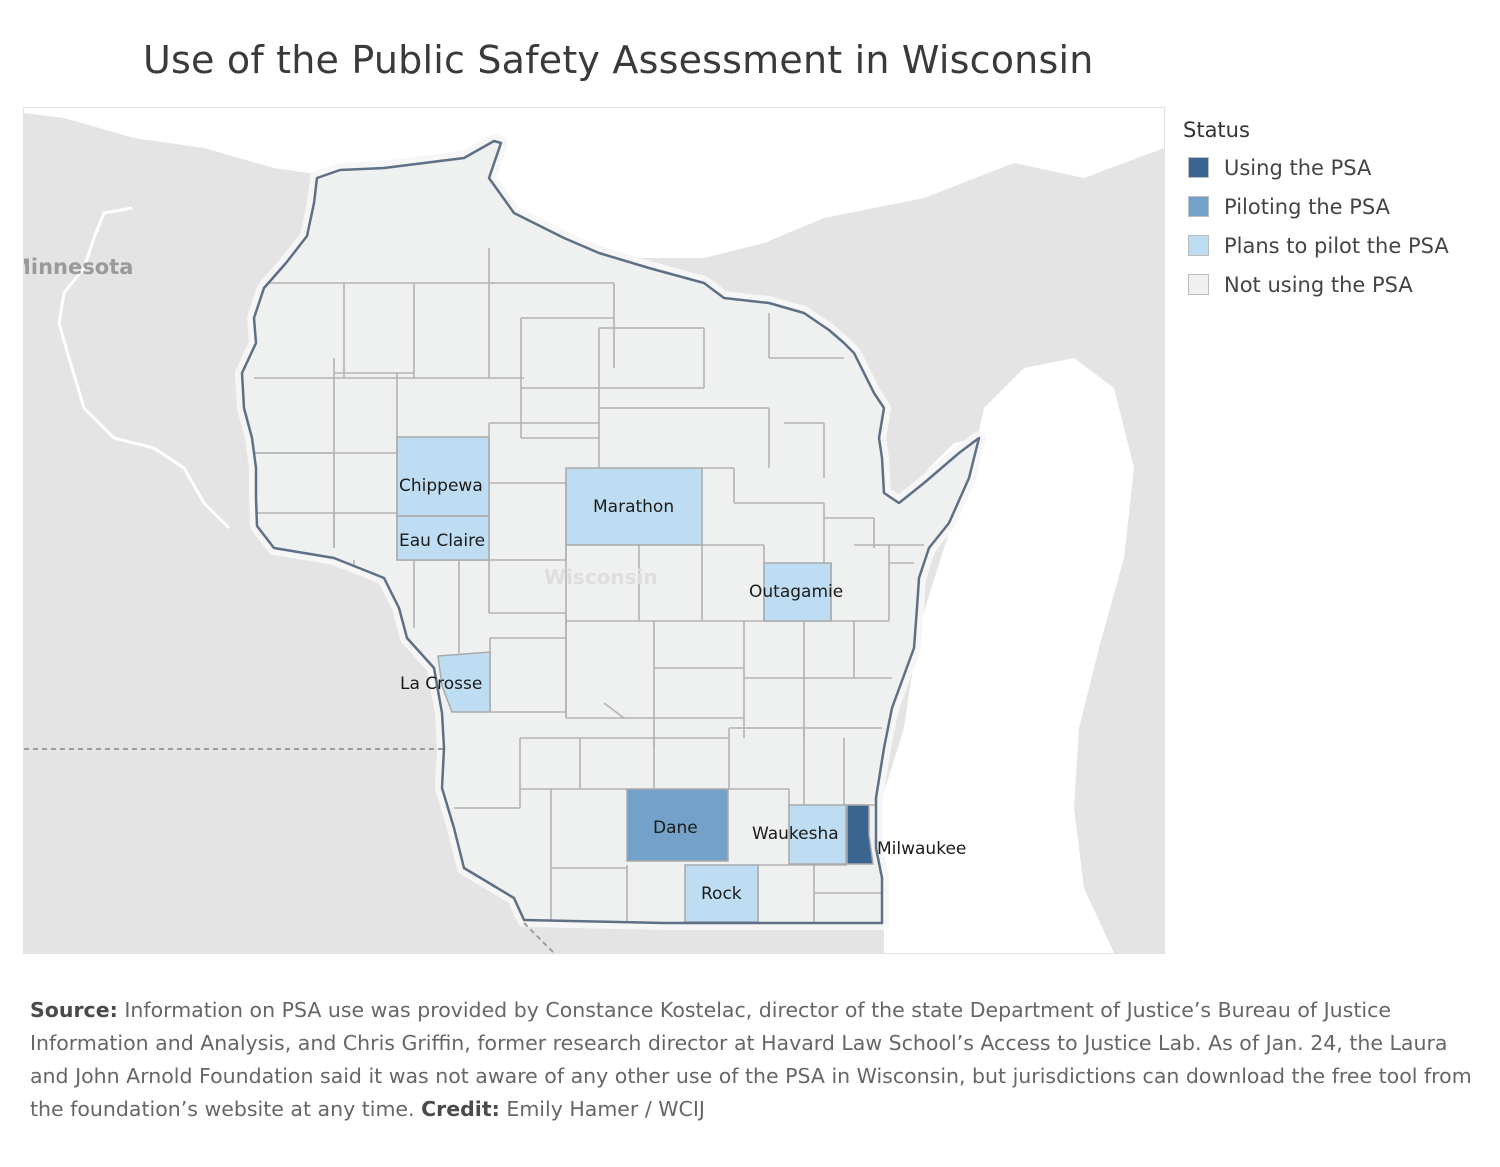  I want to click on legend-label: Plans to pilot the PSA, so click(1336, 245).